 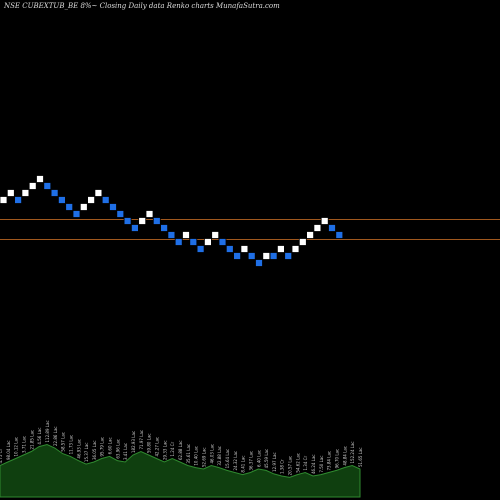 What do you see at coordinates (196, 456) in the screenshot?
I see `volume-label-26: 10.40 Lac` at bounding box center [196, 456].